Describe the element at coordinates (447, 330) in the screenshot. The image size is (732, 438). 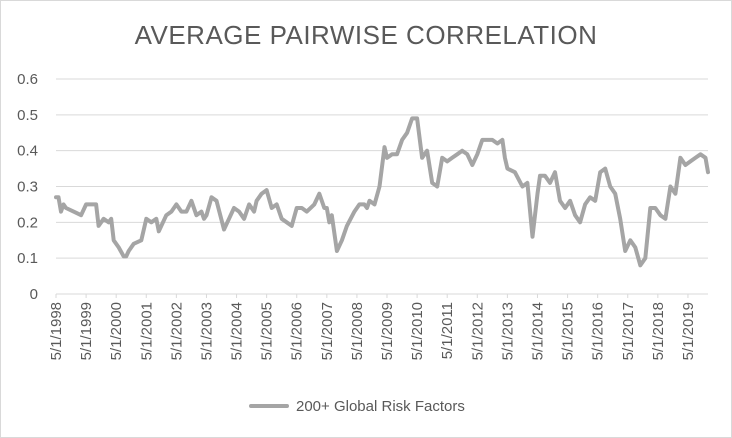
I see `x-tick-label: 5/1/2011` at that location.